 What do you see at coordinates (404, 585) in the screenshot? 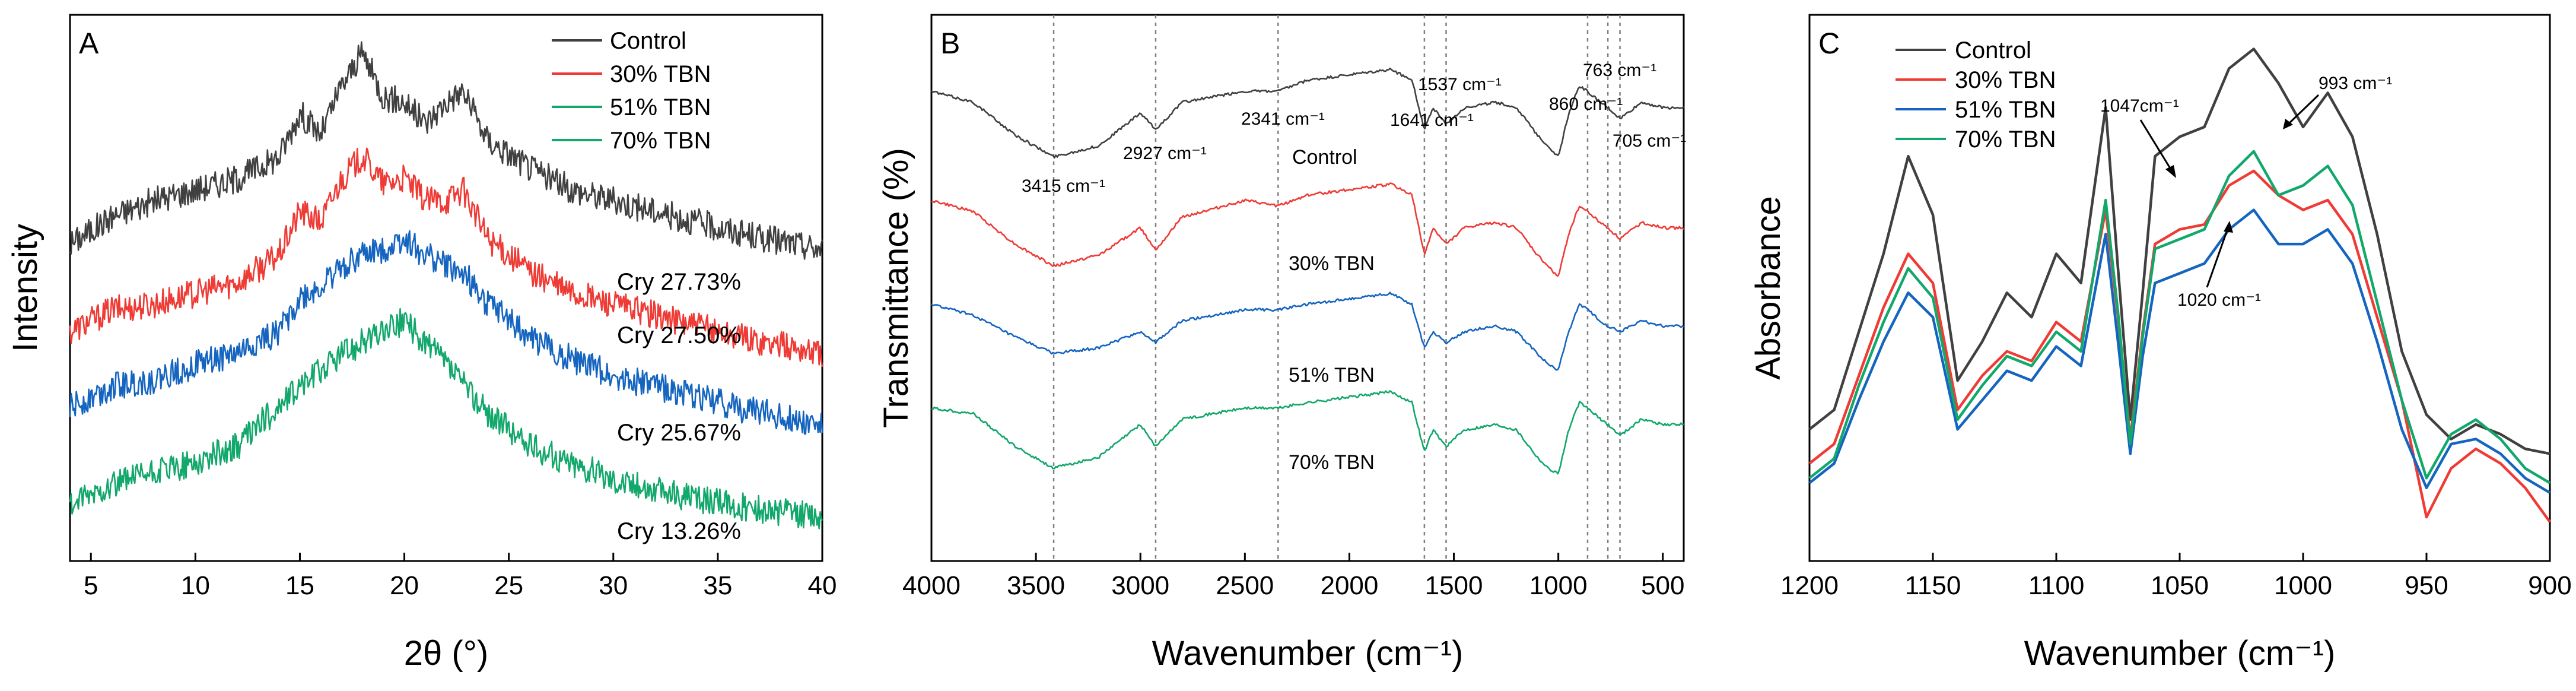
I see `x-tick-label-20: 20` at bounding box center [404, 585].